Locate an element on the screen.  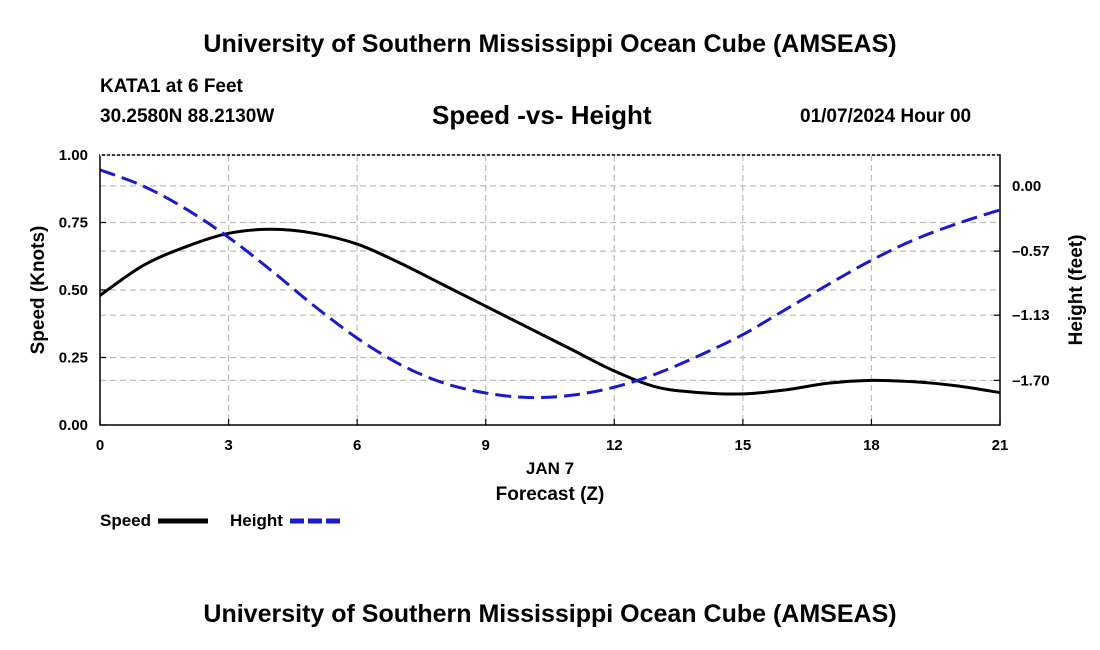
x-tick-label: 6 is located at coordinates (357, 445).